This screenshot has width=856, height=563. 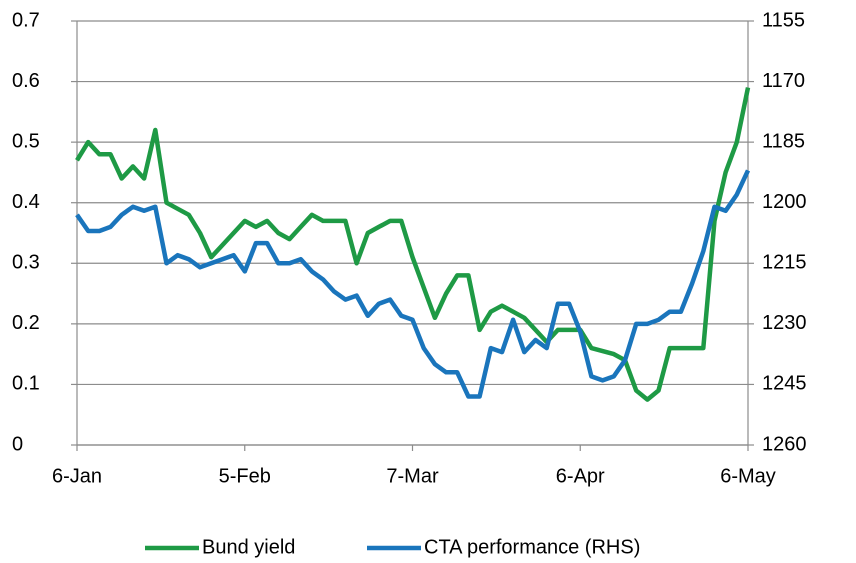 I want to click on y2-tick-label: 1200, so click(x=784, y=202).